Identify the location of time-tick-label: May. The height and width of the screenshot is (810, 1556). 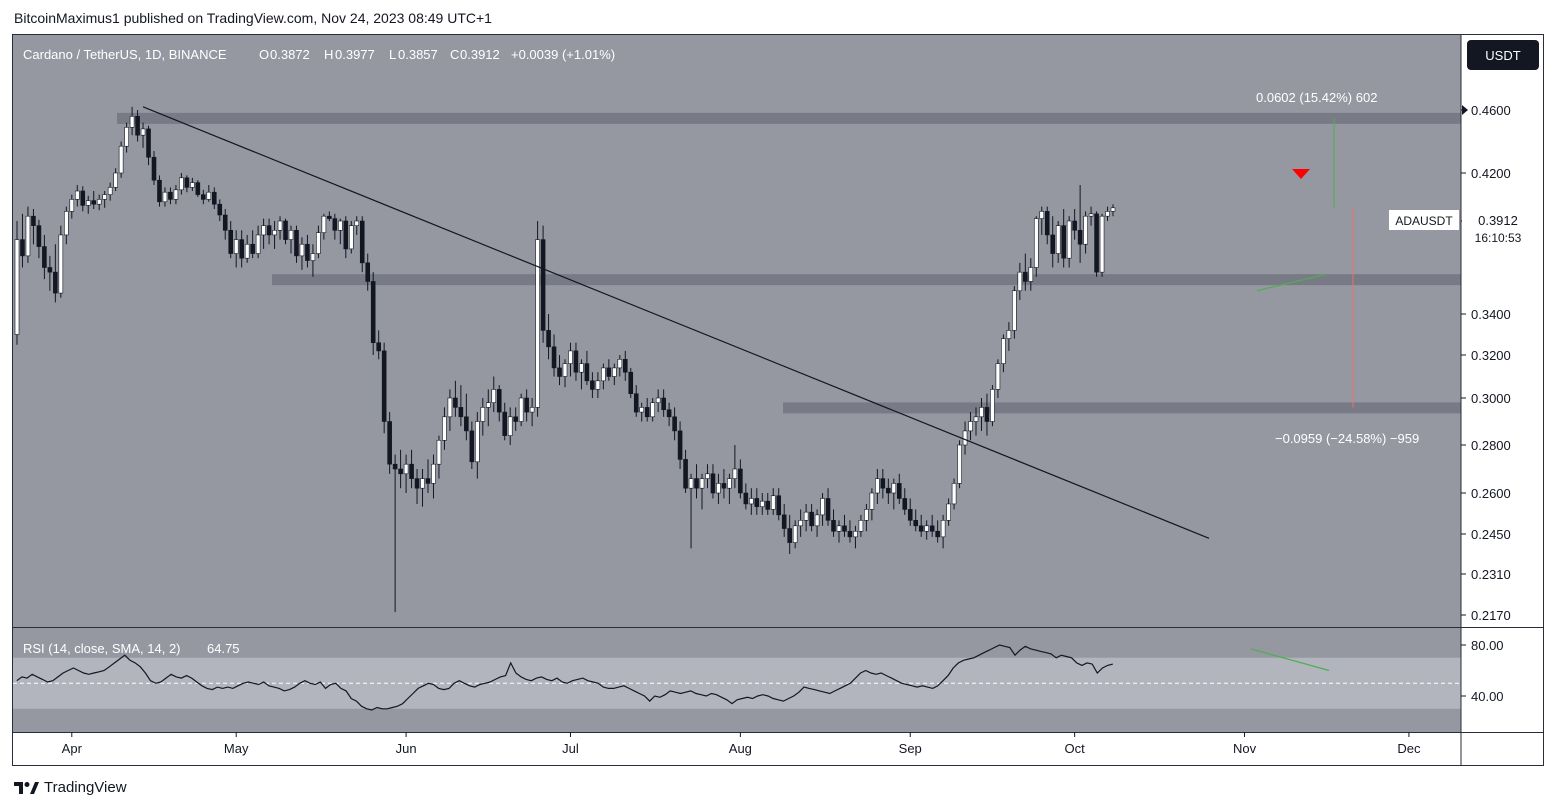
(236, 748).